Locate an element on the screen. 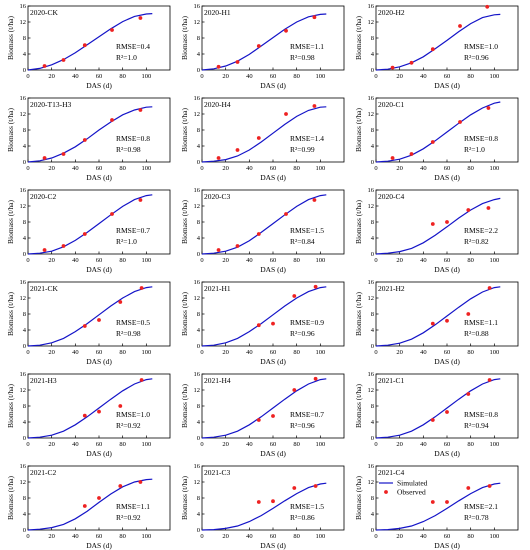 The height and width of the screenshot is (550, 530). panel-title: 2020-T13-H3 is located at coordinates (50, 104).